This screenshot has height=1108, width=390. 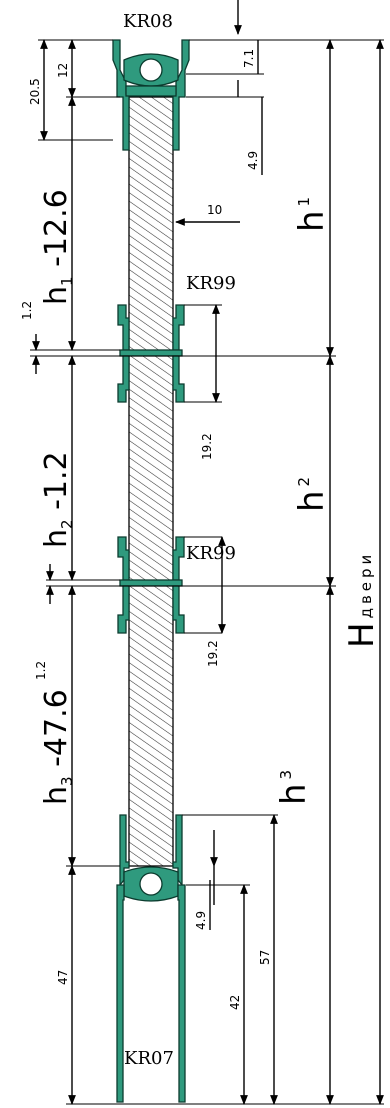 I want to click on height-H-door: Hдвери, so click(x=362, y=599).